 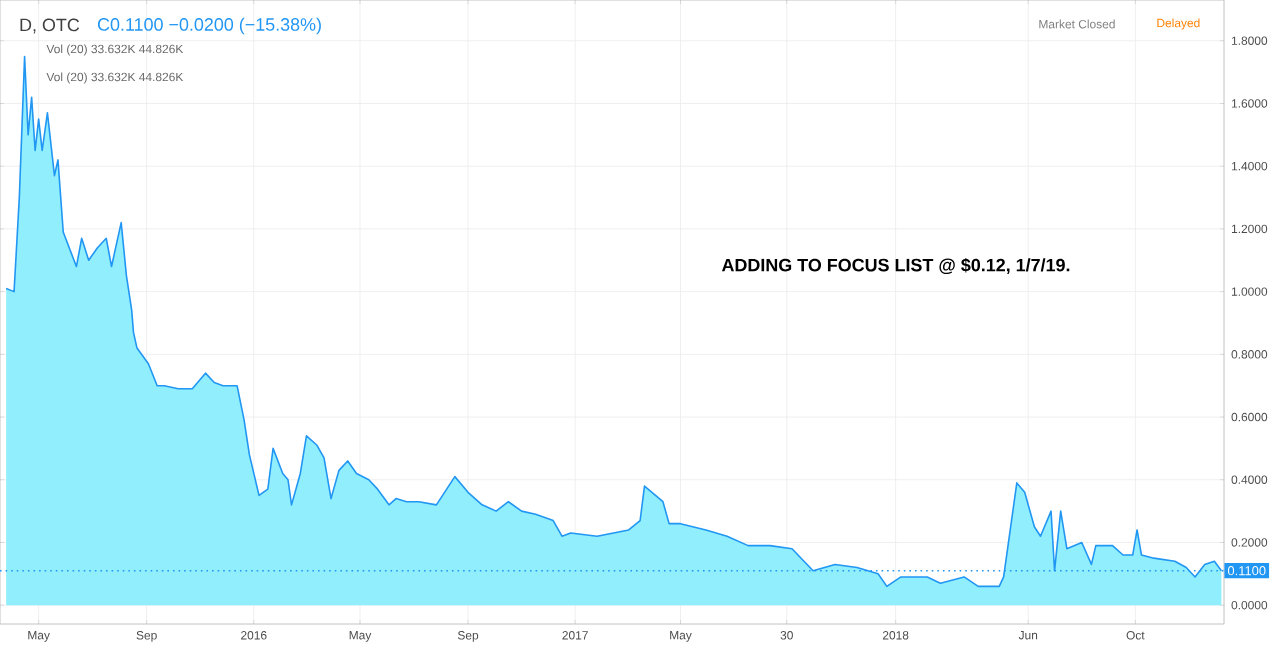 I want to click on text: D, OTC, so click(x=50, y=26).